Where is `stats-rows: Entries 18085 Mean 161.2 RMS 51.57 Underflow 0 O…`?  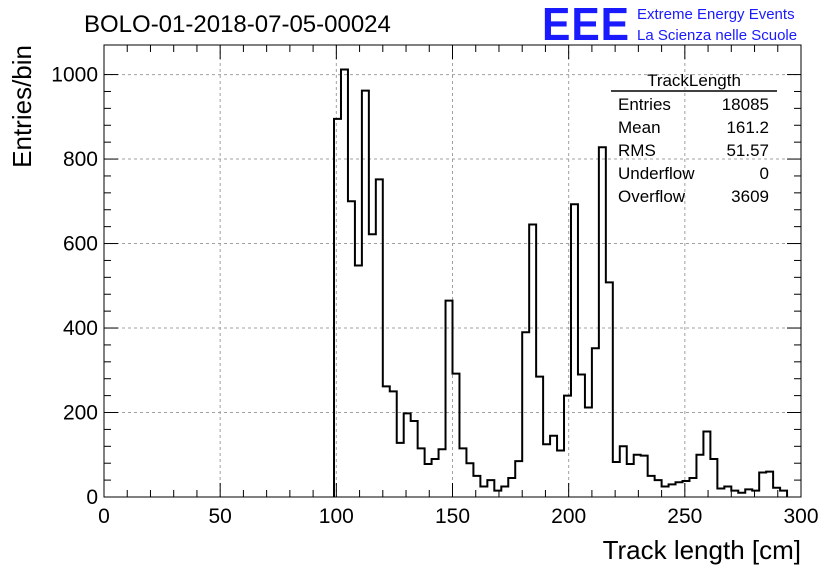 stats-rows: Entries 18085 Mean 161.2 RMS 51.57 Underflow 0 O… is located at coordinates (693, 150).